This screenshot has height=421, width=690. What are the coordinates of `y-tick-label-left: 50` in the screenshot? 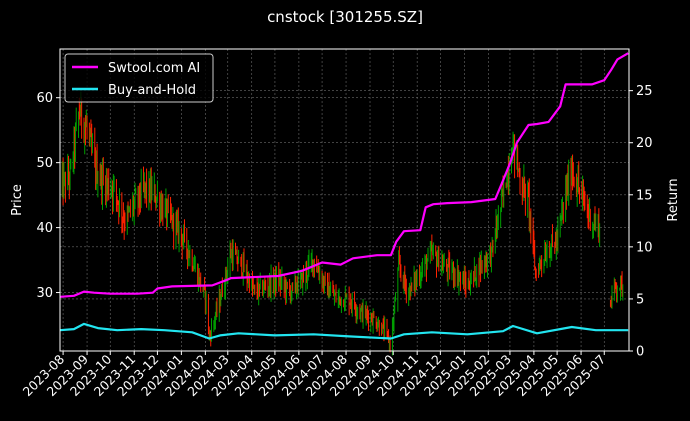 It's located at (44, 163).